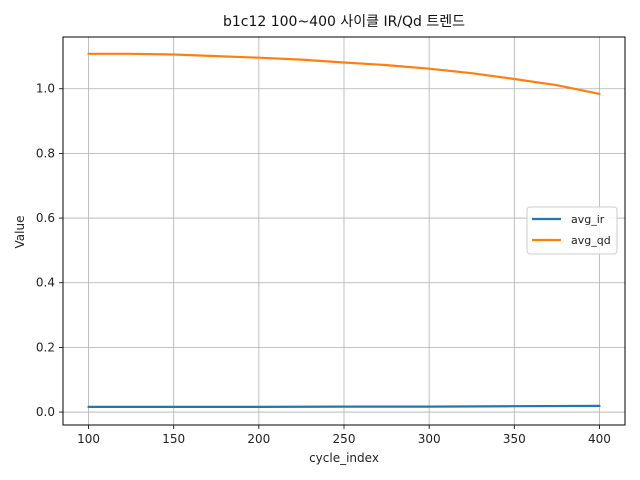 The image size is (640, 480). What do you see at coordinates (344, 458) in the screenshot?
I see `x-axis-label: cycle_index` at bounding box center [344, 458].